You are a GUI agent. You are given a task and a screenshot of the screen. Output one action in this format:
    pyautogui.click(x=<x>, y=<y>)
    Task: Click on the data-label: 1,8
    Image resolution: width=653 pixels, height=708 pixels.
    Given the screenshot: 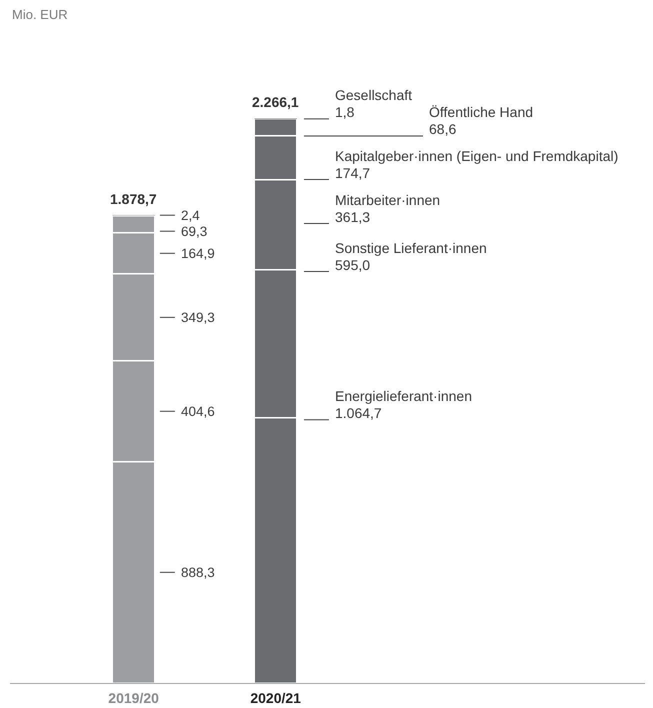 What is the action you would take?
    pyautogui.click(x=345, y=112)
    